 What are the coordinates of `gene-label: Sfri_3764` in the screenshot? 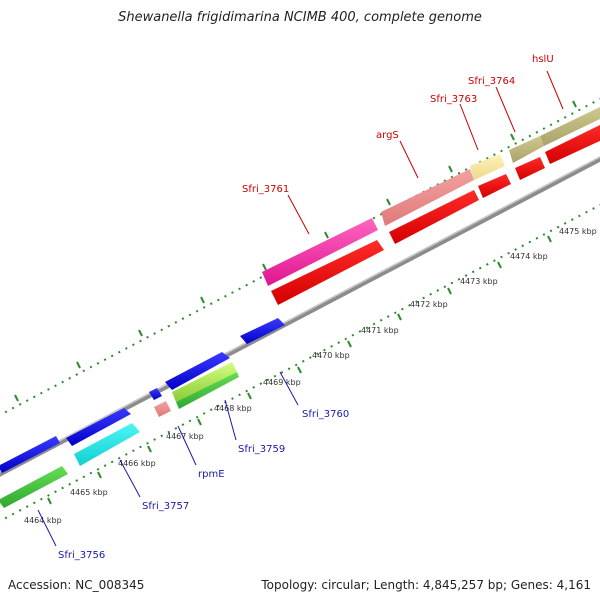 It's located at (491, 81).